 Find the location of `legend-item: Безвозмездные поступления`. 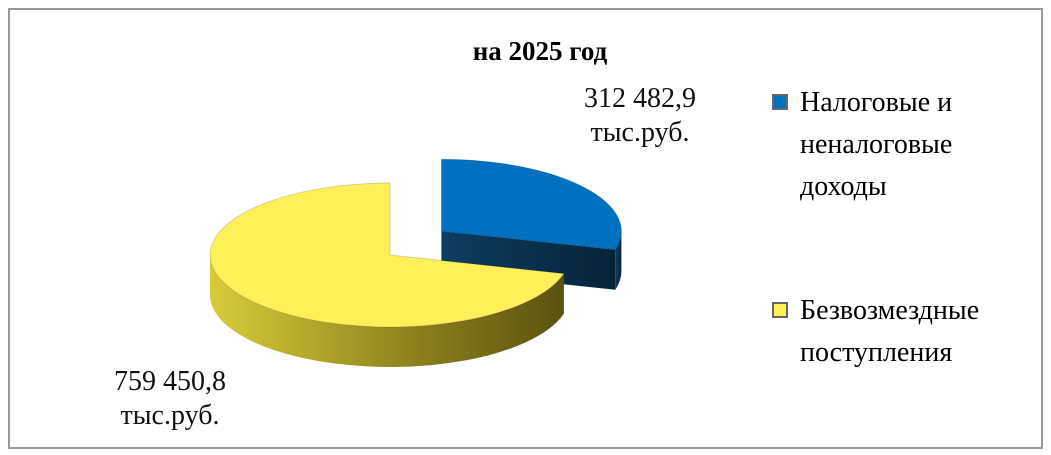

legend-item: Безвозмездные поступления is located at coordinates (902, 332).